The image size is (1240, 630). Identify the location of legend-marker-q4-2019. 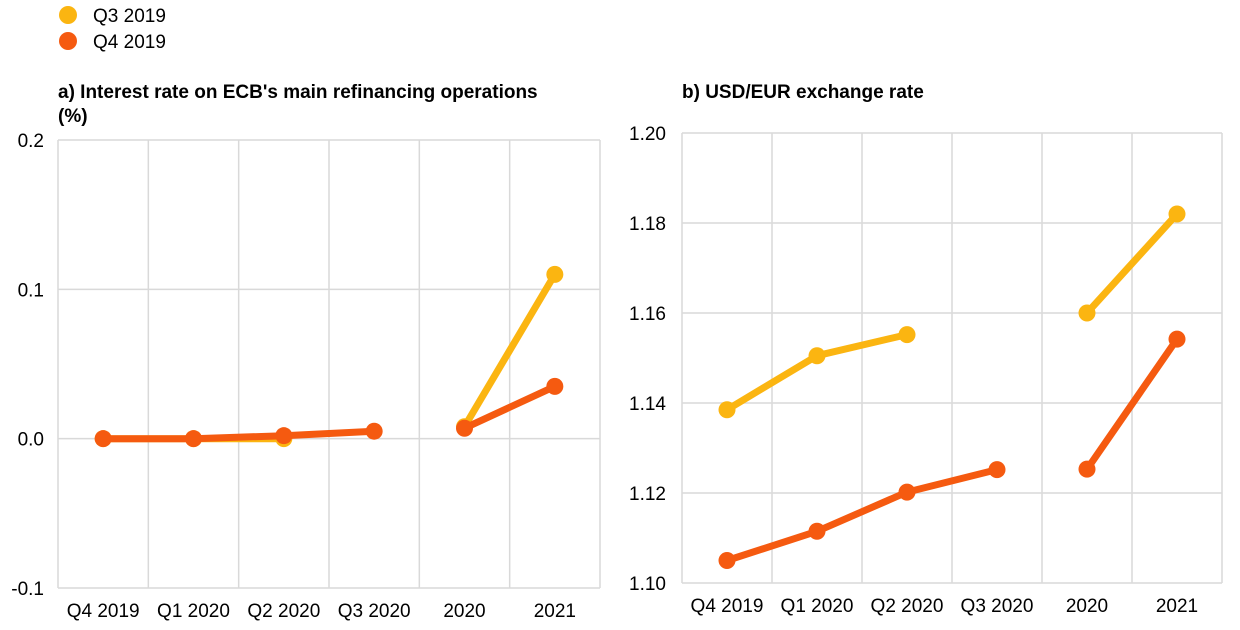
(68, 41).